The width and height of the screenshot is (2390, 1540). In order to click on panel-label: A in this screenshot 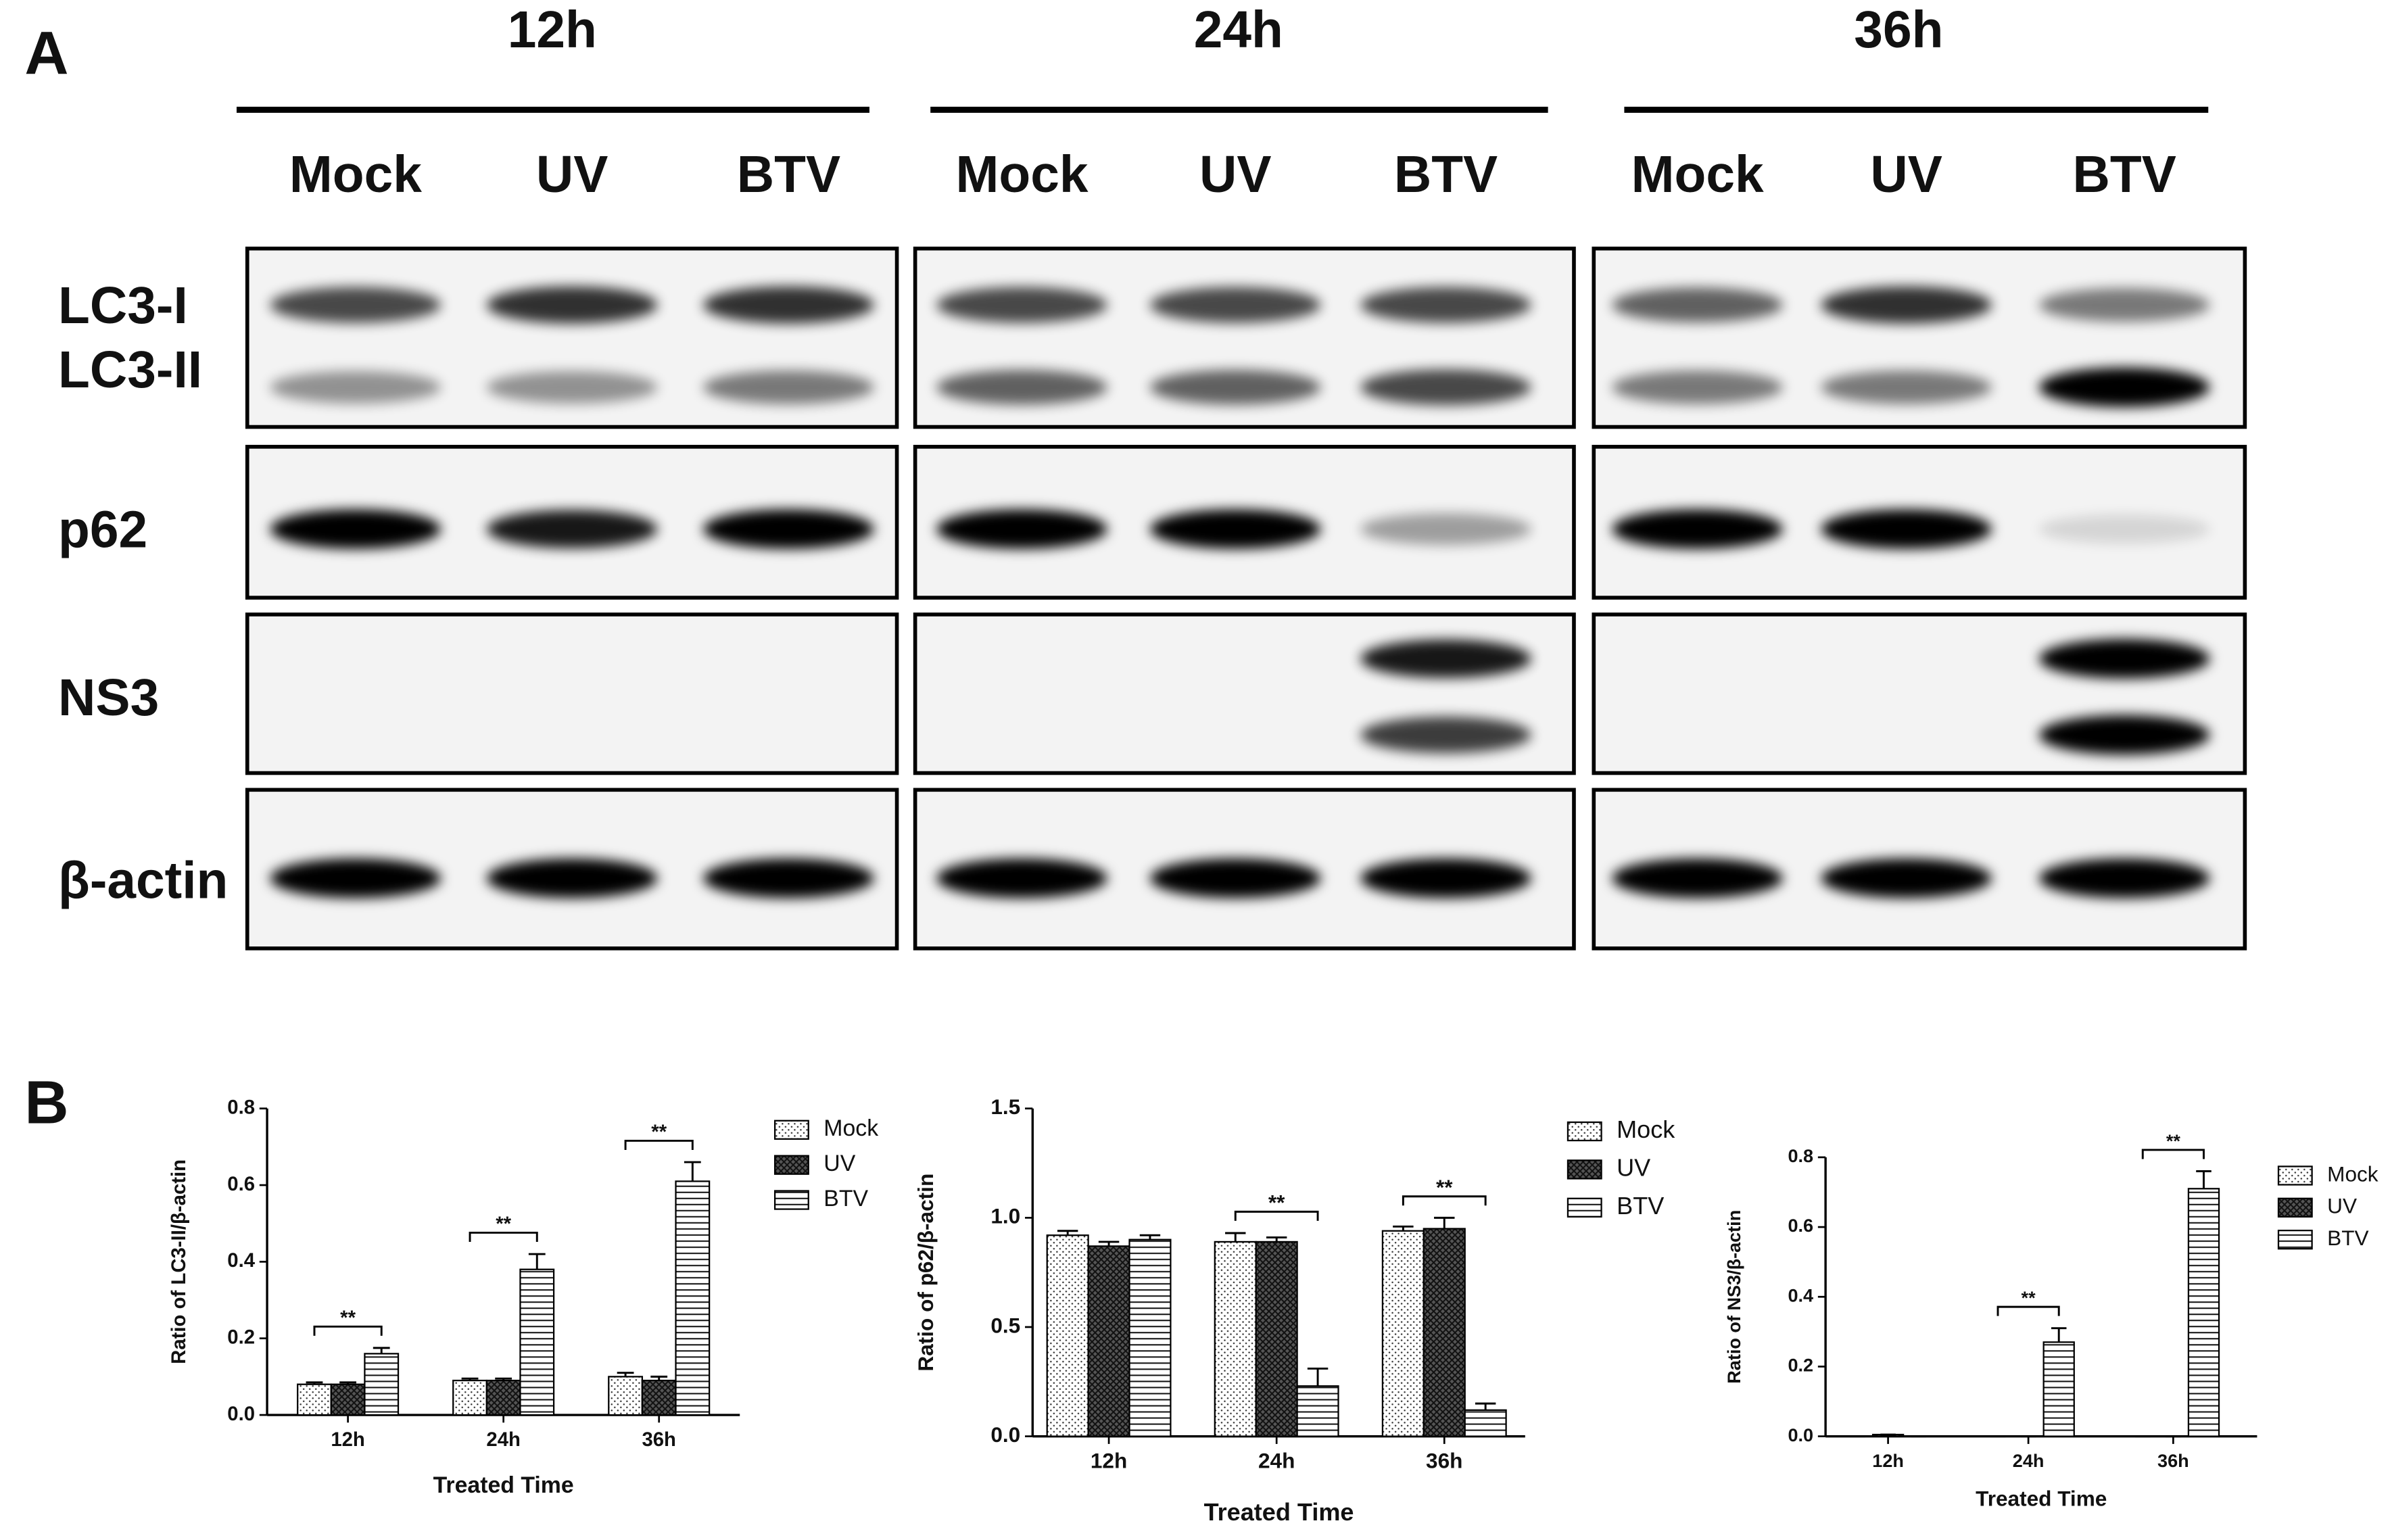, I will do `click(46, 54)`.